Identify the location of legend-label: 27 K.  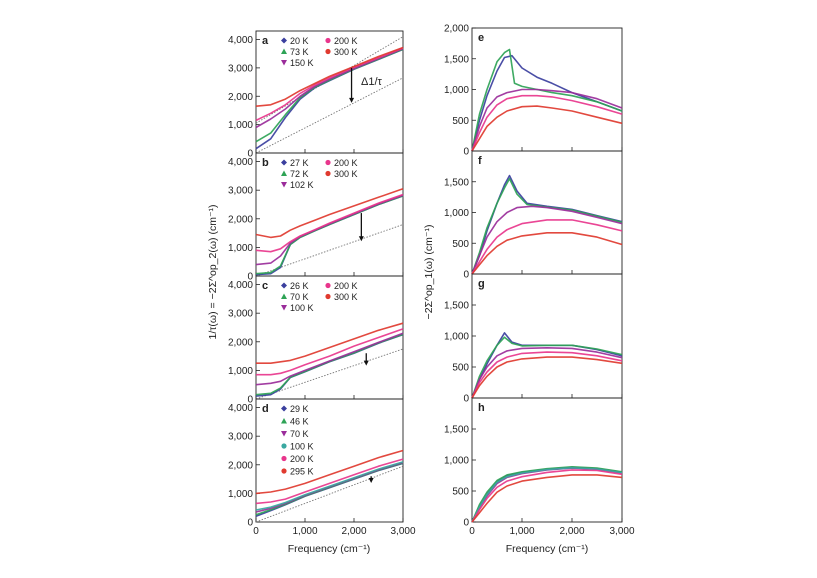
(299, 163).